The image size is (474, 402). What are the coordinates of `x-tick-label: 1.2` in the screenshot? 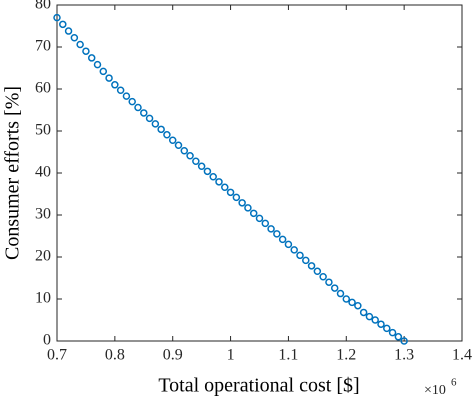 It's located at (346, 355).